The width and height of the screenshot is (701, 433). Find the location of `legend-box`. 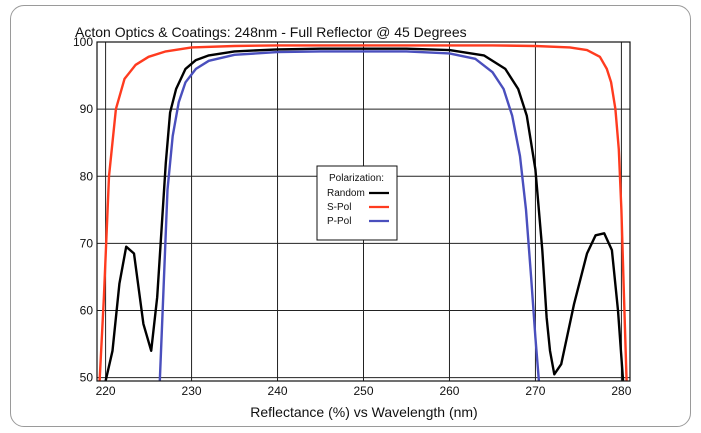

legend-box is located at coordinates (357, 203).